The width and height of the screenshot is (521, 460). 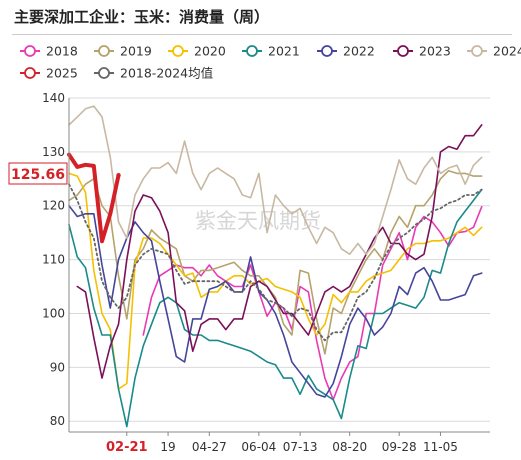 I want to click on y-tick-label: 140, so click(x=53, y=98).